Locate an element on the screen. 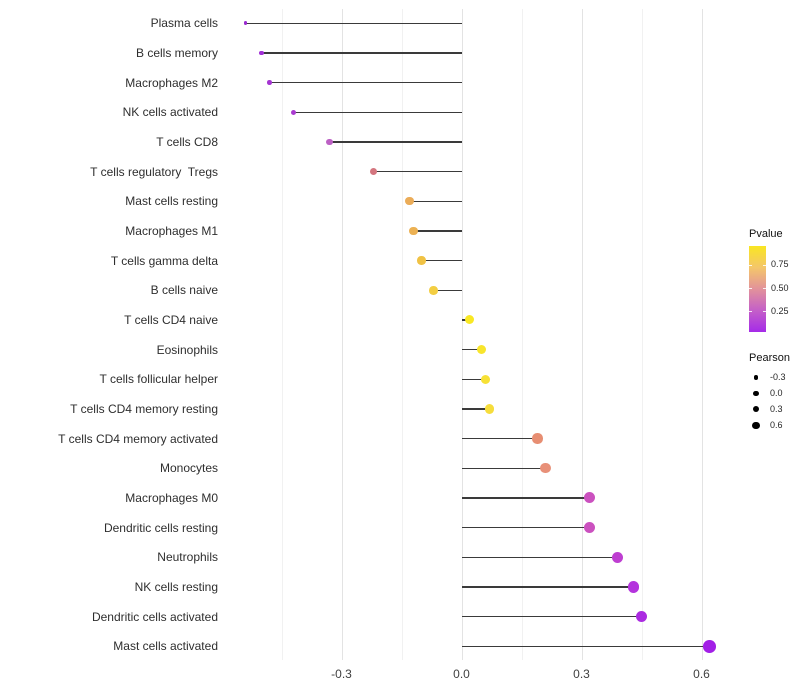 The image size is (800, 700). y-axis-label: NK cells activated is located at coordinates (170, 112).